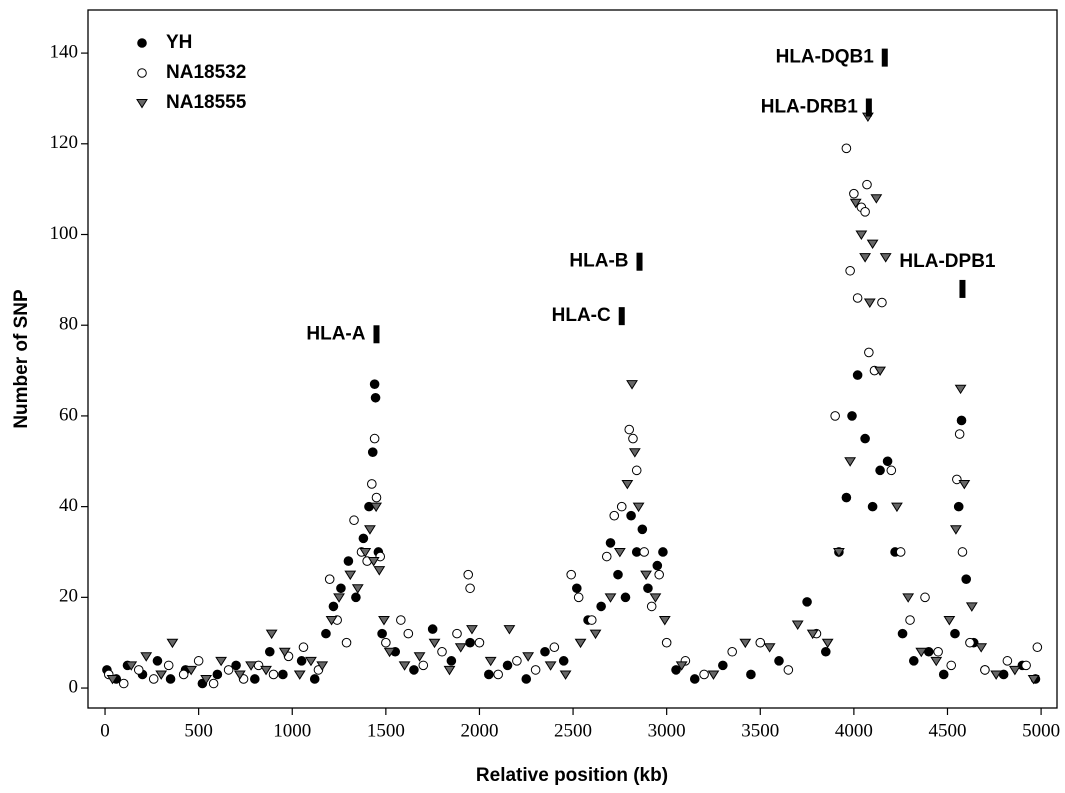  I want to click on x-tick-label: 0, so click(105, 730).